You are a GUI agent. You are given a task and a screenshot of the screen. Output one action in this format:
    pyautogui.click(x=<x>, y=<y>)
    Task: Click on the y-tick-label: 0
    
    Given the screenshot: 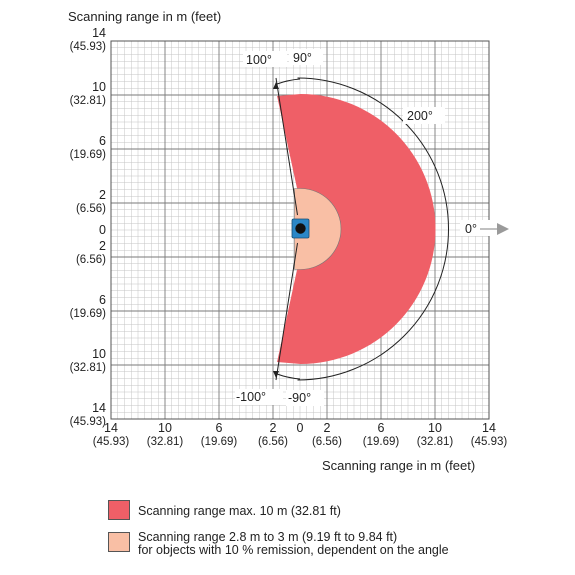 What is the action you would take?
    pyautogui.click(x=102, y=230)
    